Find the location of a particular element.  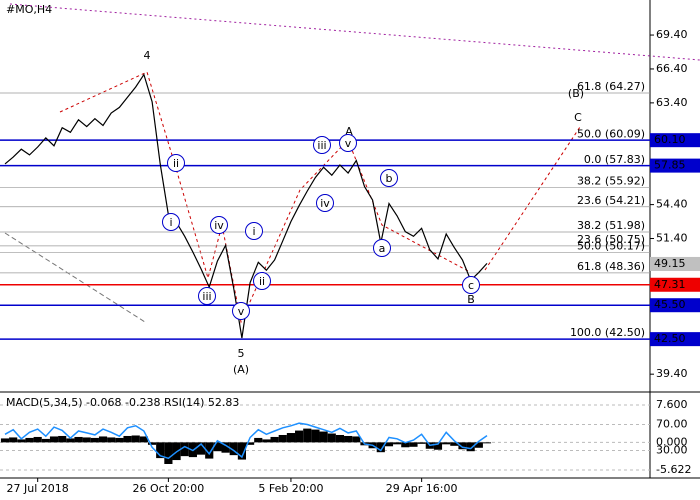

y-tick-label: 51.40 is located at coordinates (672, 238).